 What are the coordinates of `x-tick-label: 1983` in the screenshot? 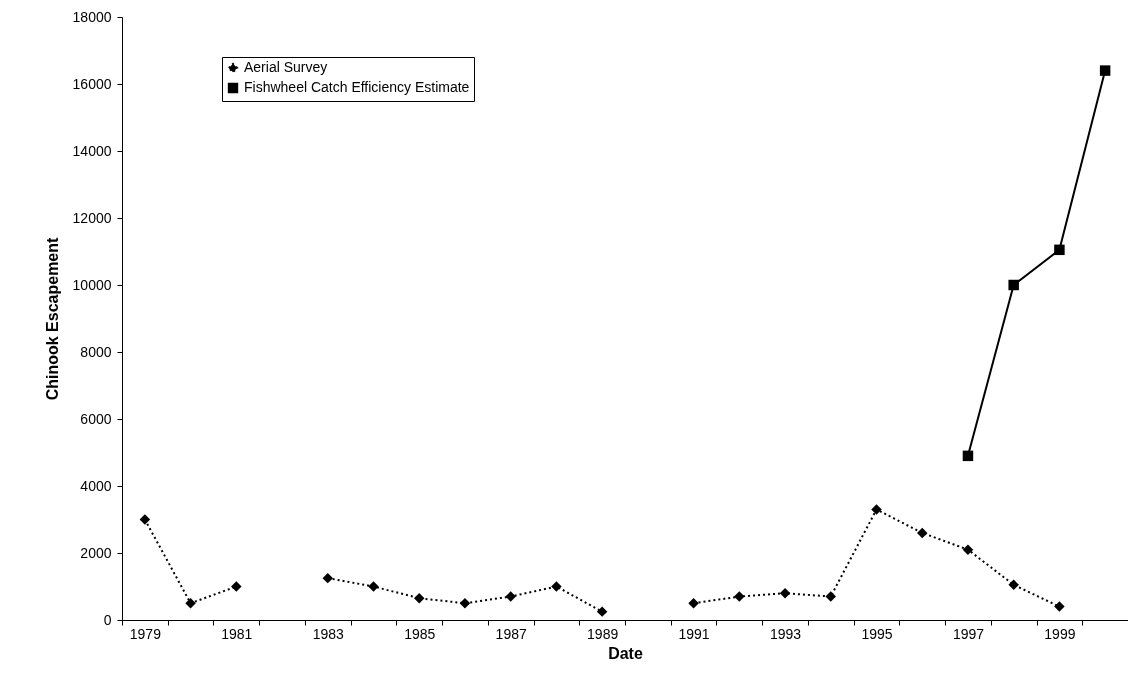 It's located at (328, 633).